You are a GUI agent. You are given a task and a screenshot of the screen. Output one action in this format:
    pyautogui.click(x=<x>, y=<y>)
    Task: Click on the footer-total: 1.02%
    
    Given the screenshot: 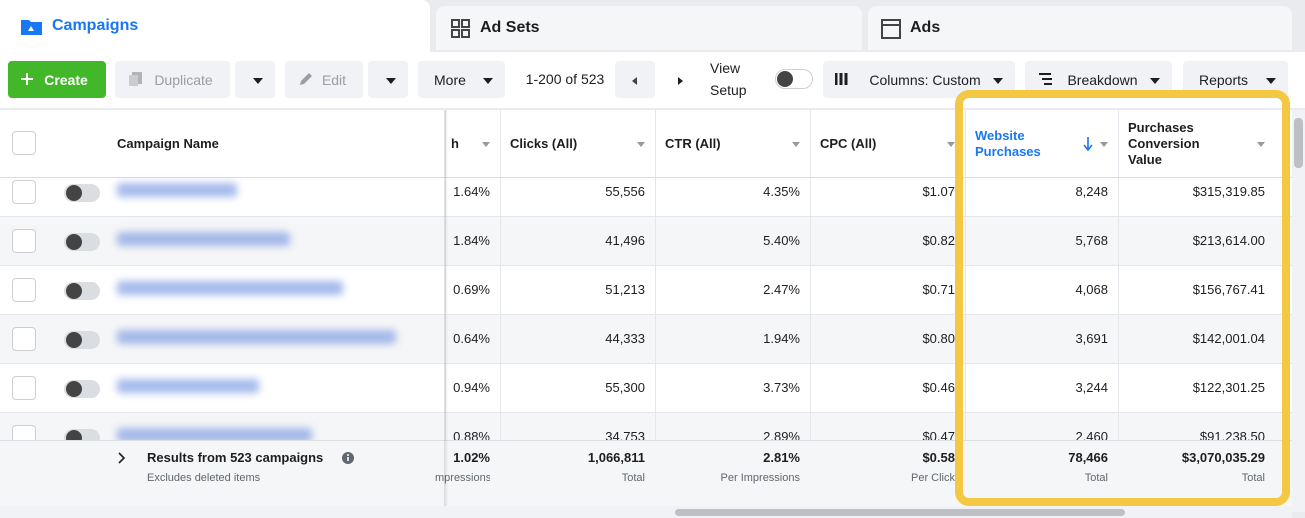 What is the action you would take?
    pyautogui.click(x=471, y=457)
    